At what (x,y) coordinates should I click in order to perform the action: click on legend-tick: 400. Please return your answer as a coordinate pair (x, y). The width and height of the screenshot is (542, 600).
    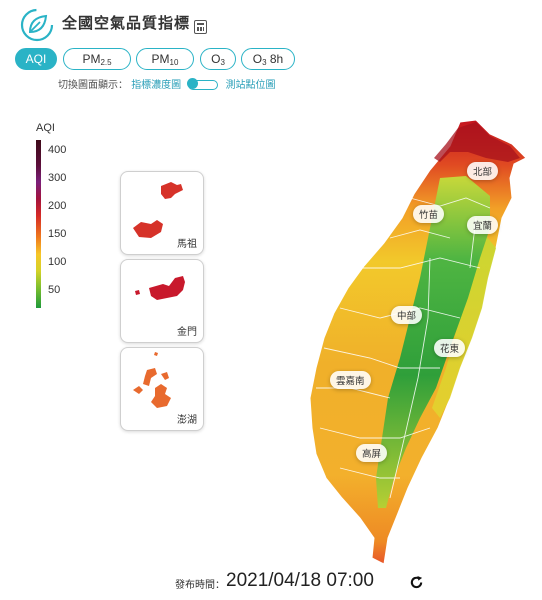
    Looking at the image, I should click on (57, 150).